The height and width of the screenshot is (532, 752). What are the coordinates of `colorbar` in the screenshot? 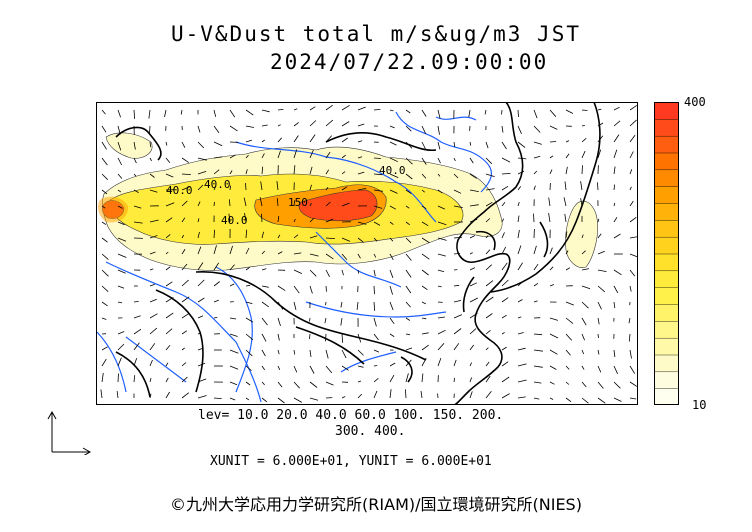 It's located at (666, 253).